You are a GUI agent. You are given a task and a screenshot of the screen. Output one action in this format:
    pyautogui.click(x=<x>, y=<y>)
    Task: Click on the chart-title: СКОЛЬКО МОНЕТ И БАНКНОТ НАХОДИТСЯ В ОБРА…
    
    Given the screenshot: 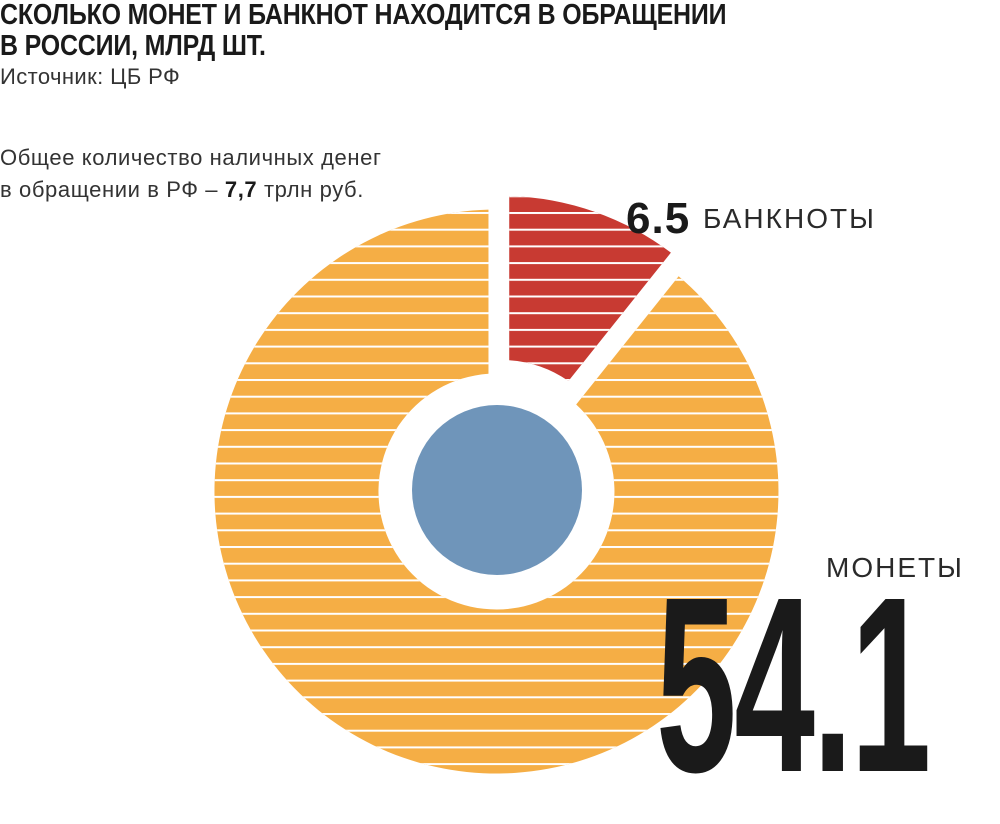 What is the action you would take?
    pyautogui.click(x=425, y=31)
    